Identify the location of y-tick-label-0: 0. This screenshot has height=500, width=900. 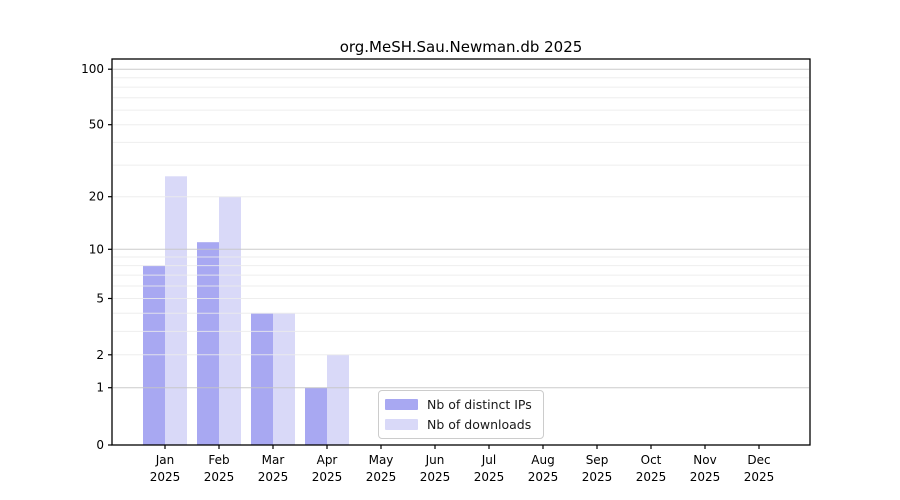
(100, 445).